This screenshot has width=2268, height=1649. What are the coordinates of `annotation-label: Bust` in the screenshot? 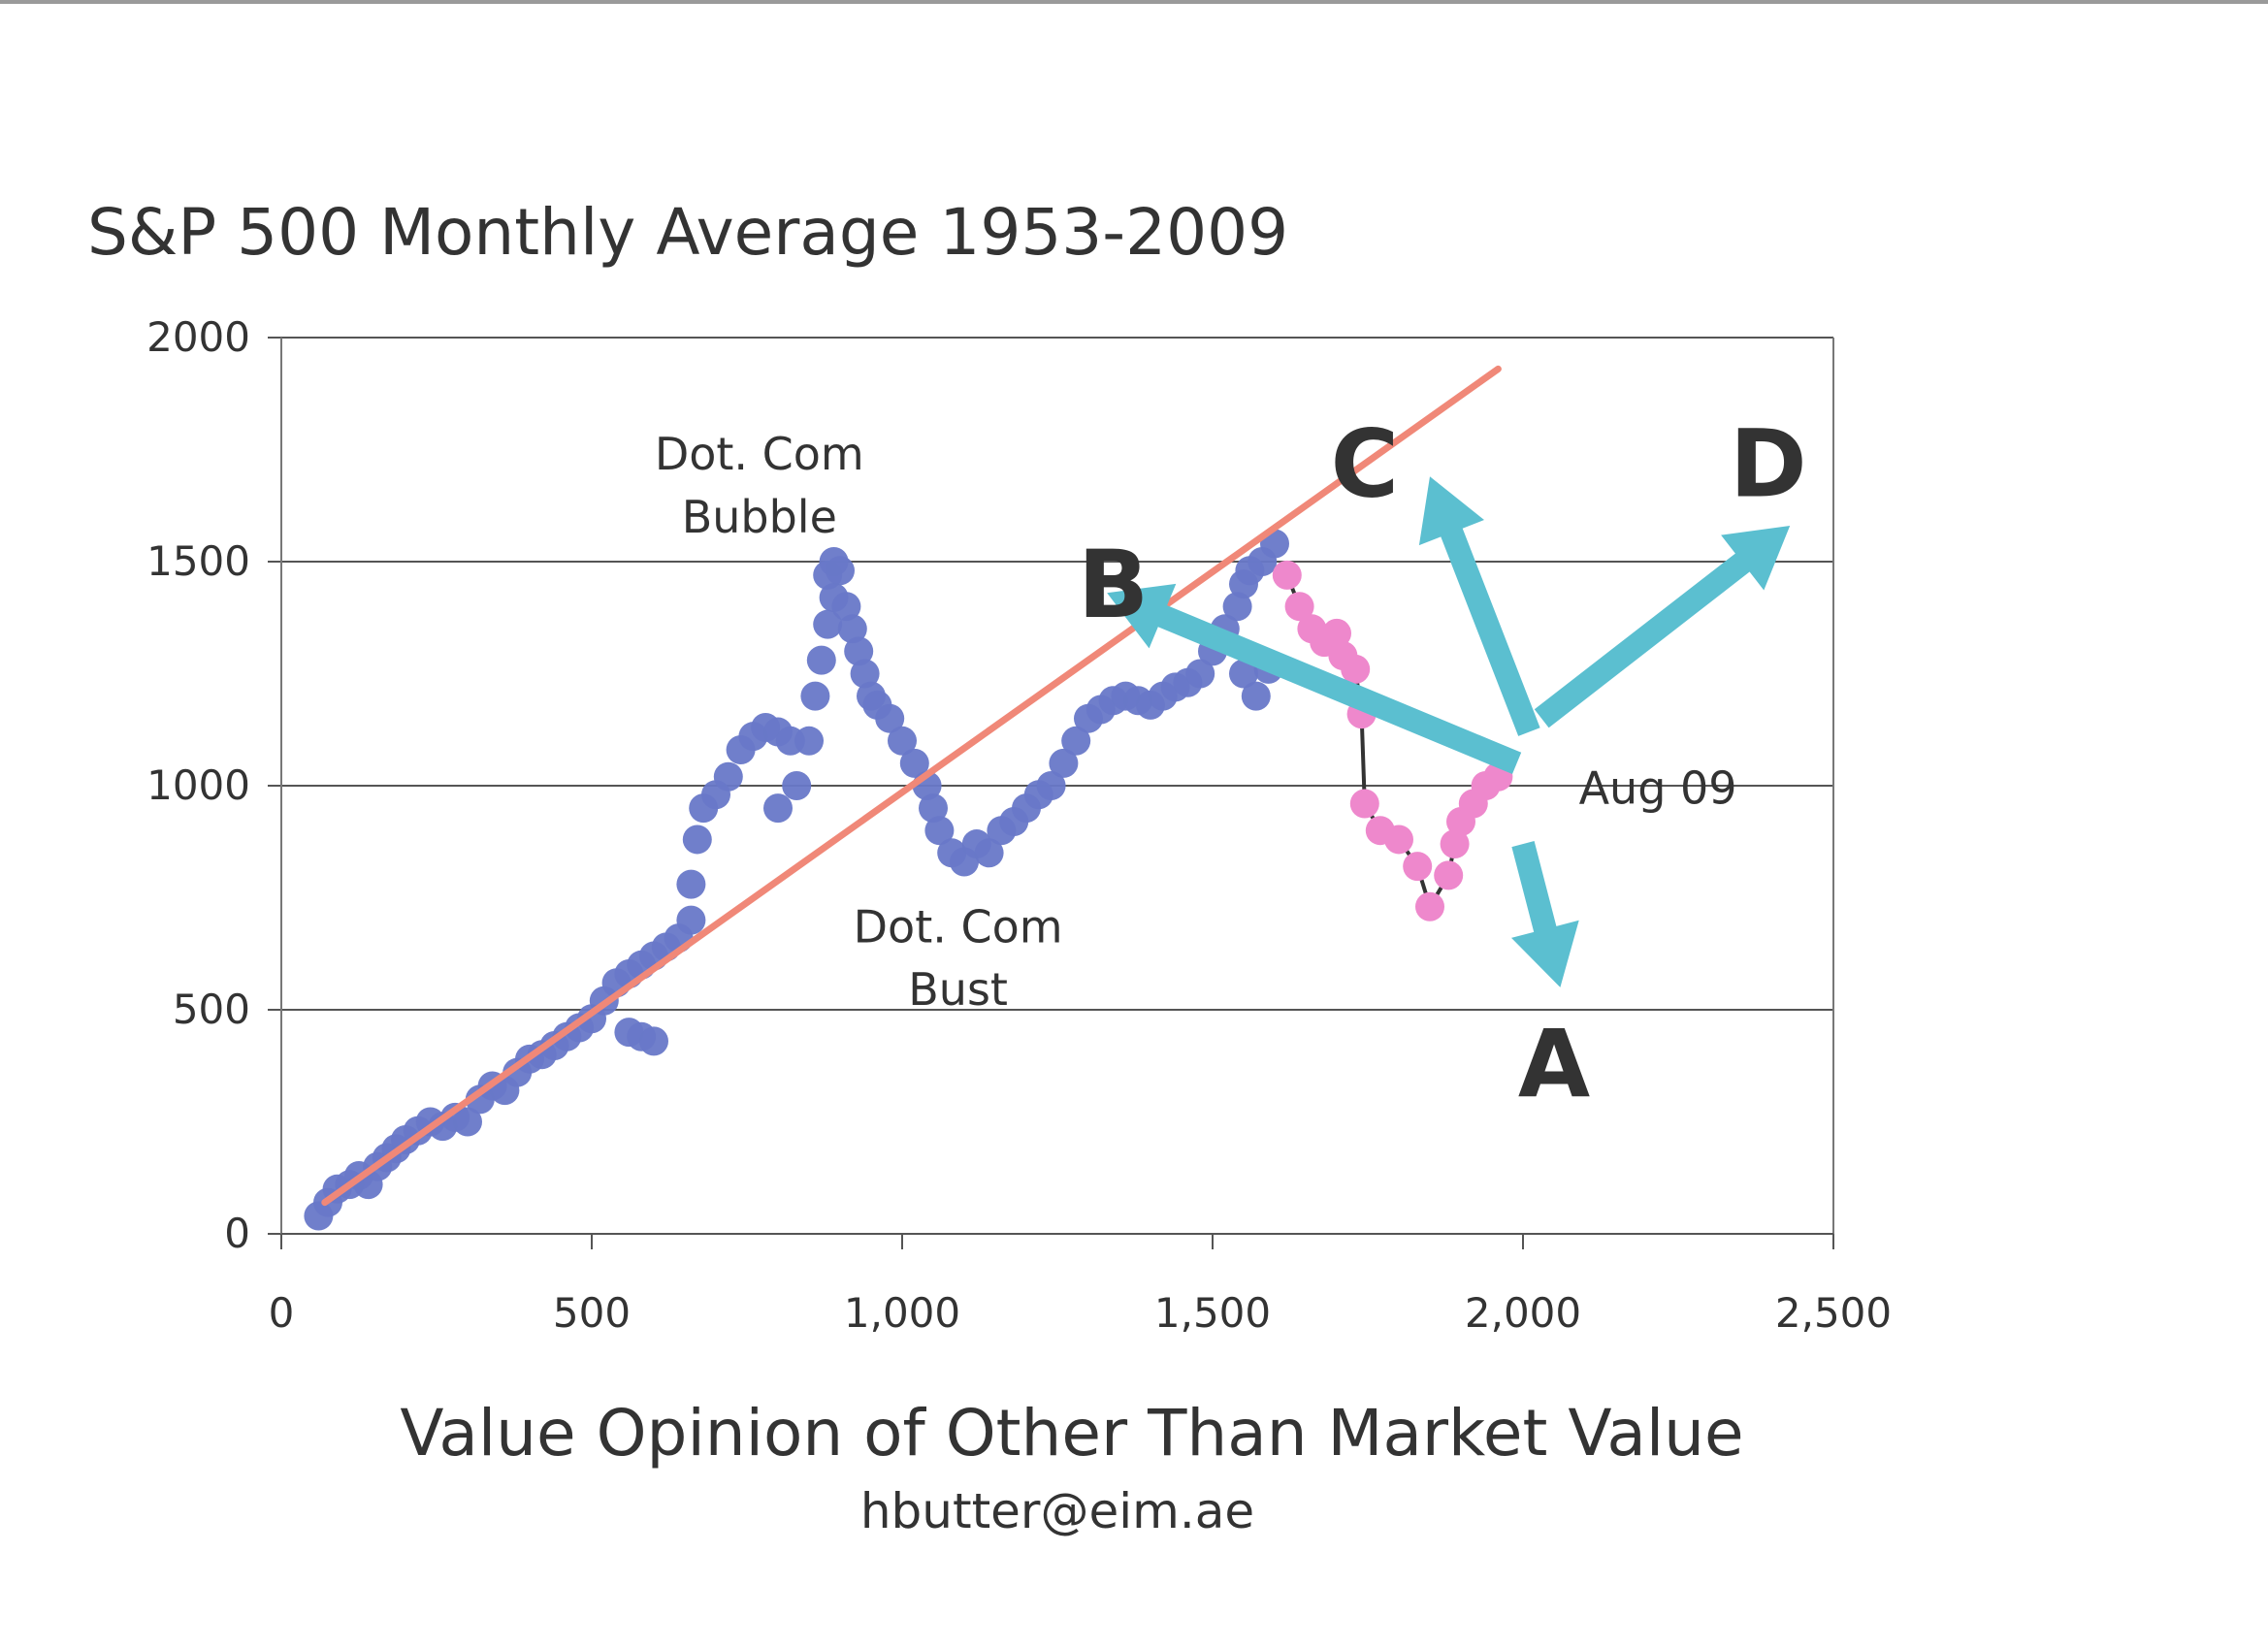 It's located at (958, 989).